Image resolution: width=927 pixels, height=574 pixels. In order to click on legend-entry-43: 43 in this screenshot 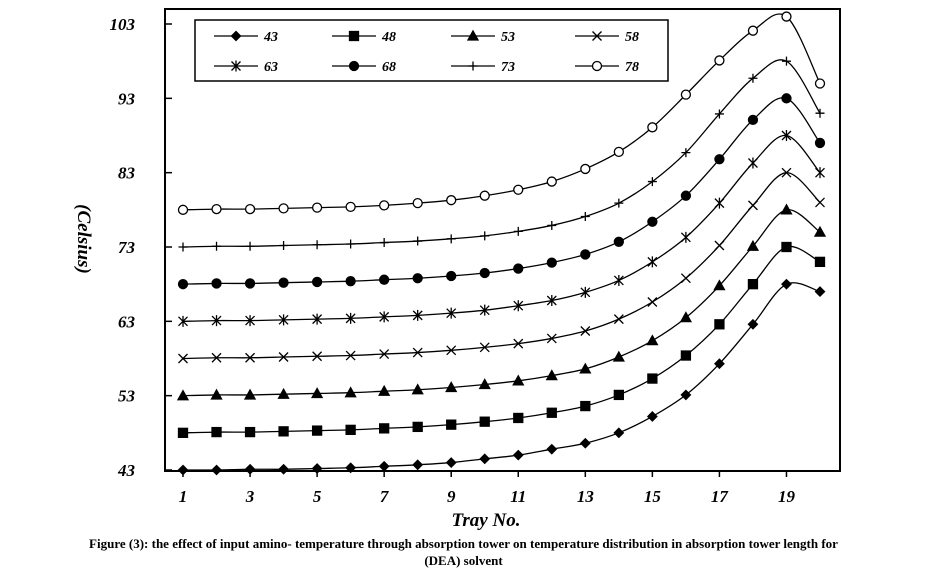, I will do `click(246, 37)`.